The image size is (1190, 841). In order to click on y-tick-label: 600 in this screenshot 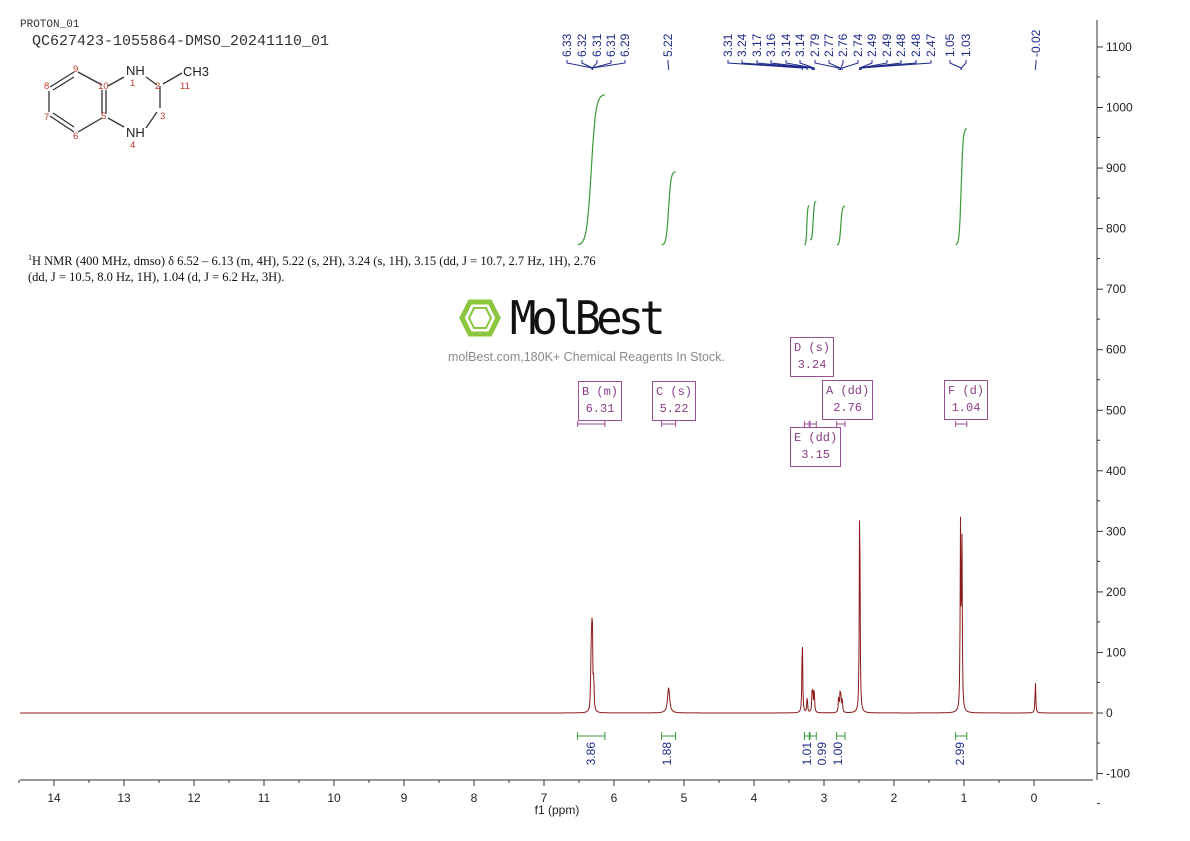, I will do `click(1116, 350)`.